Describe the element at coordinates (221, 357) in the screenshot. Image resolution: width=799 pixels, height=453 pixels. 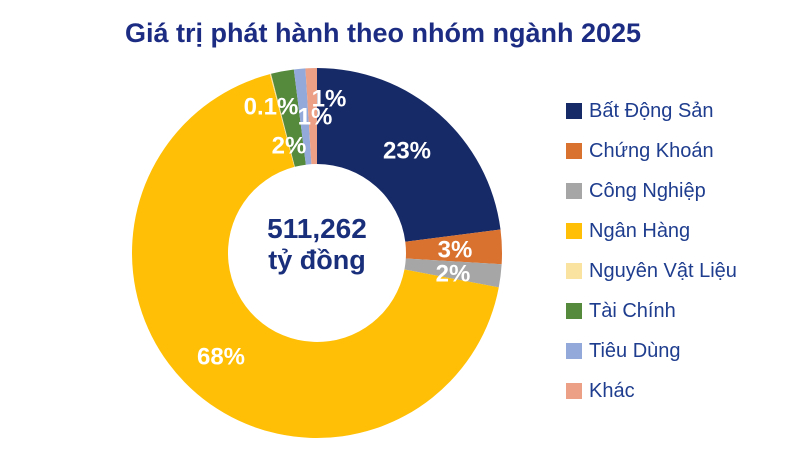
I see `slice-label-ngan-hang: 68%` at that location.